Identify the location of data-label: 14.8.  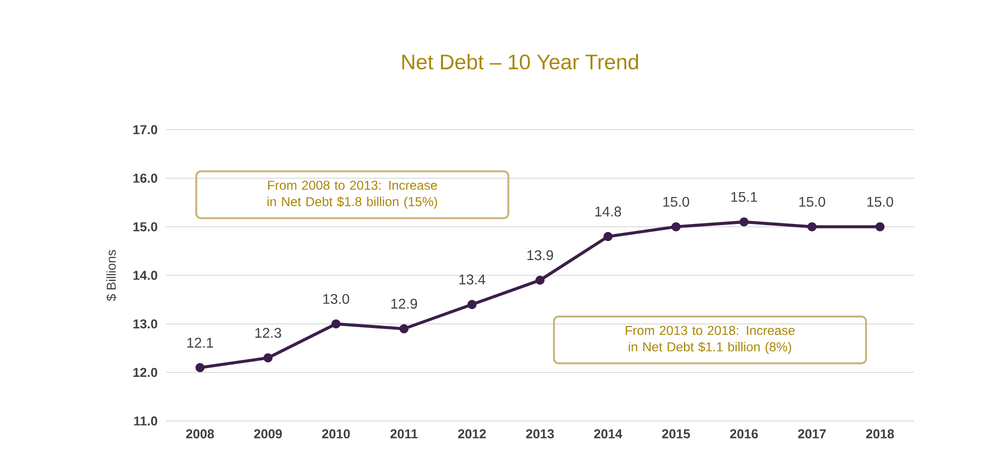
(608, 211).